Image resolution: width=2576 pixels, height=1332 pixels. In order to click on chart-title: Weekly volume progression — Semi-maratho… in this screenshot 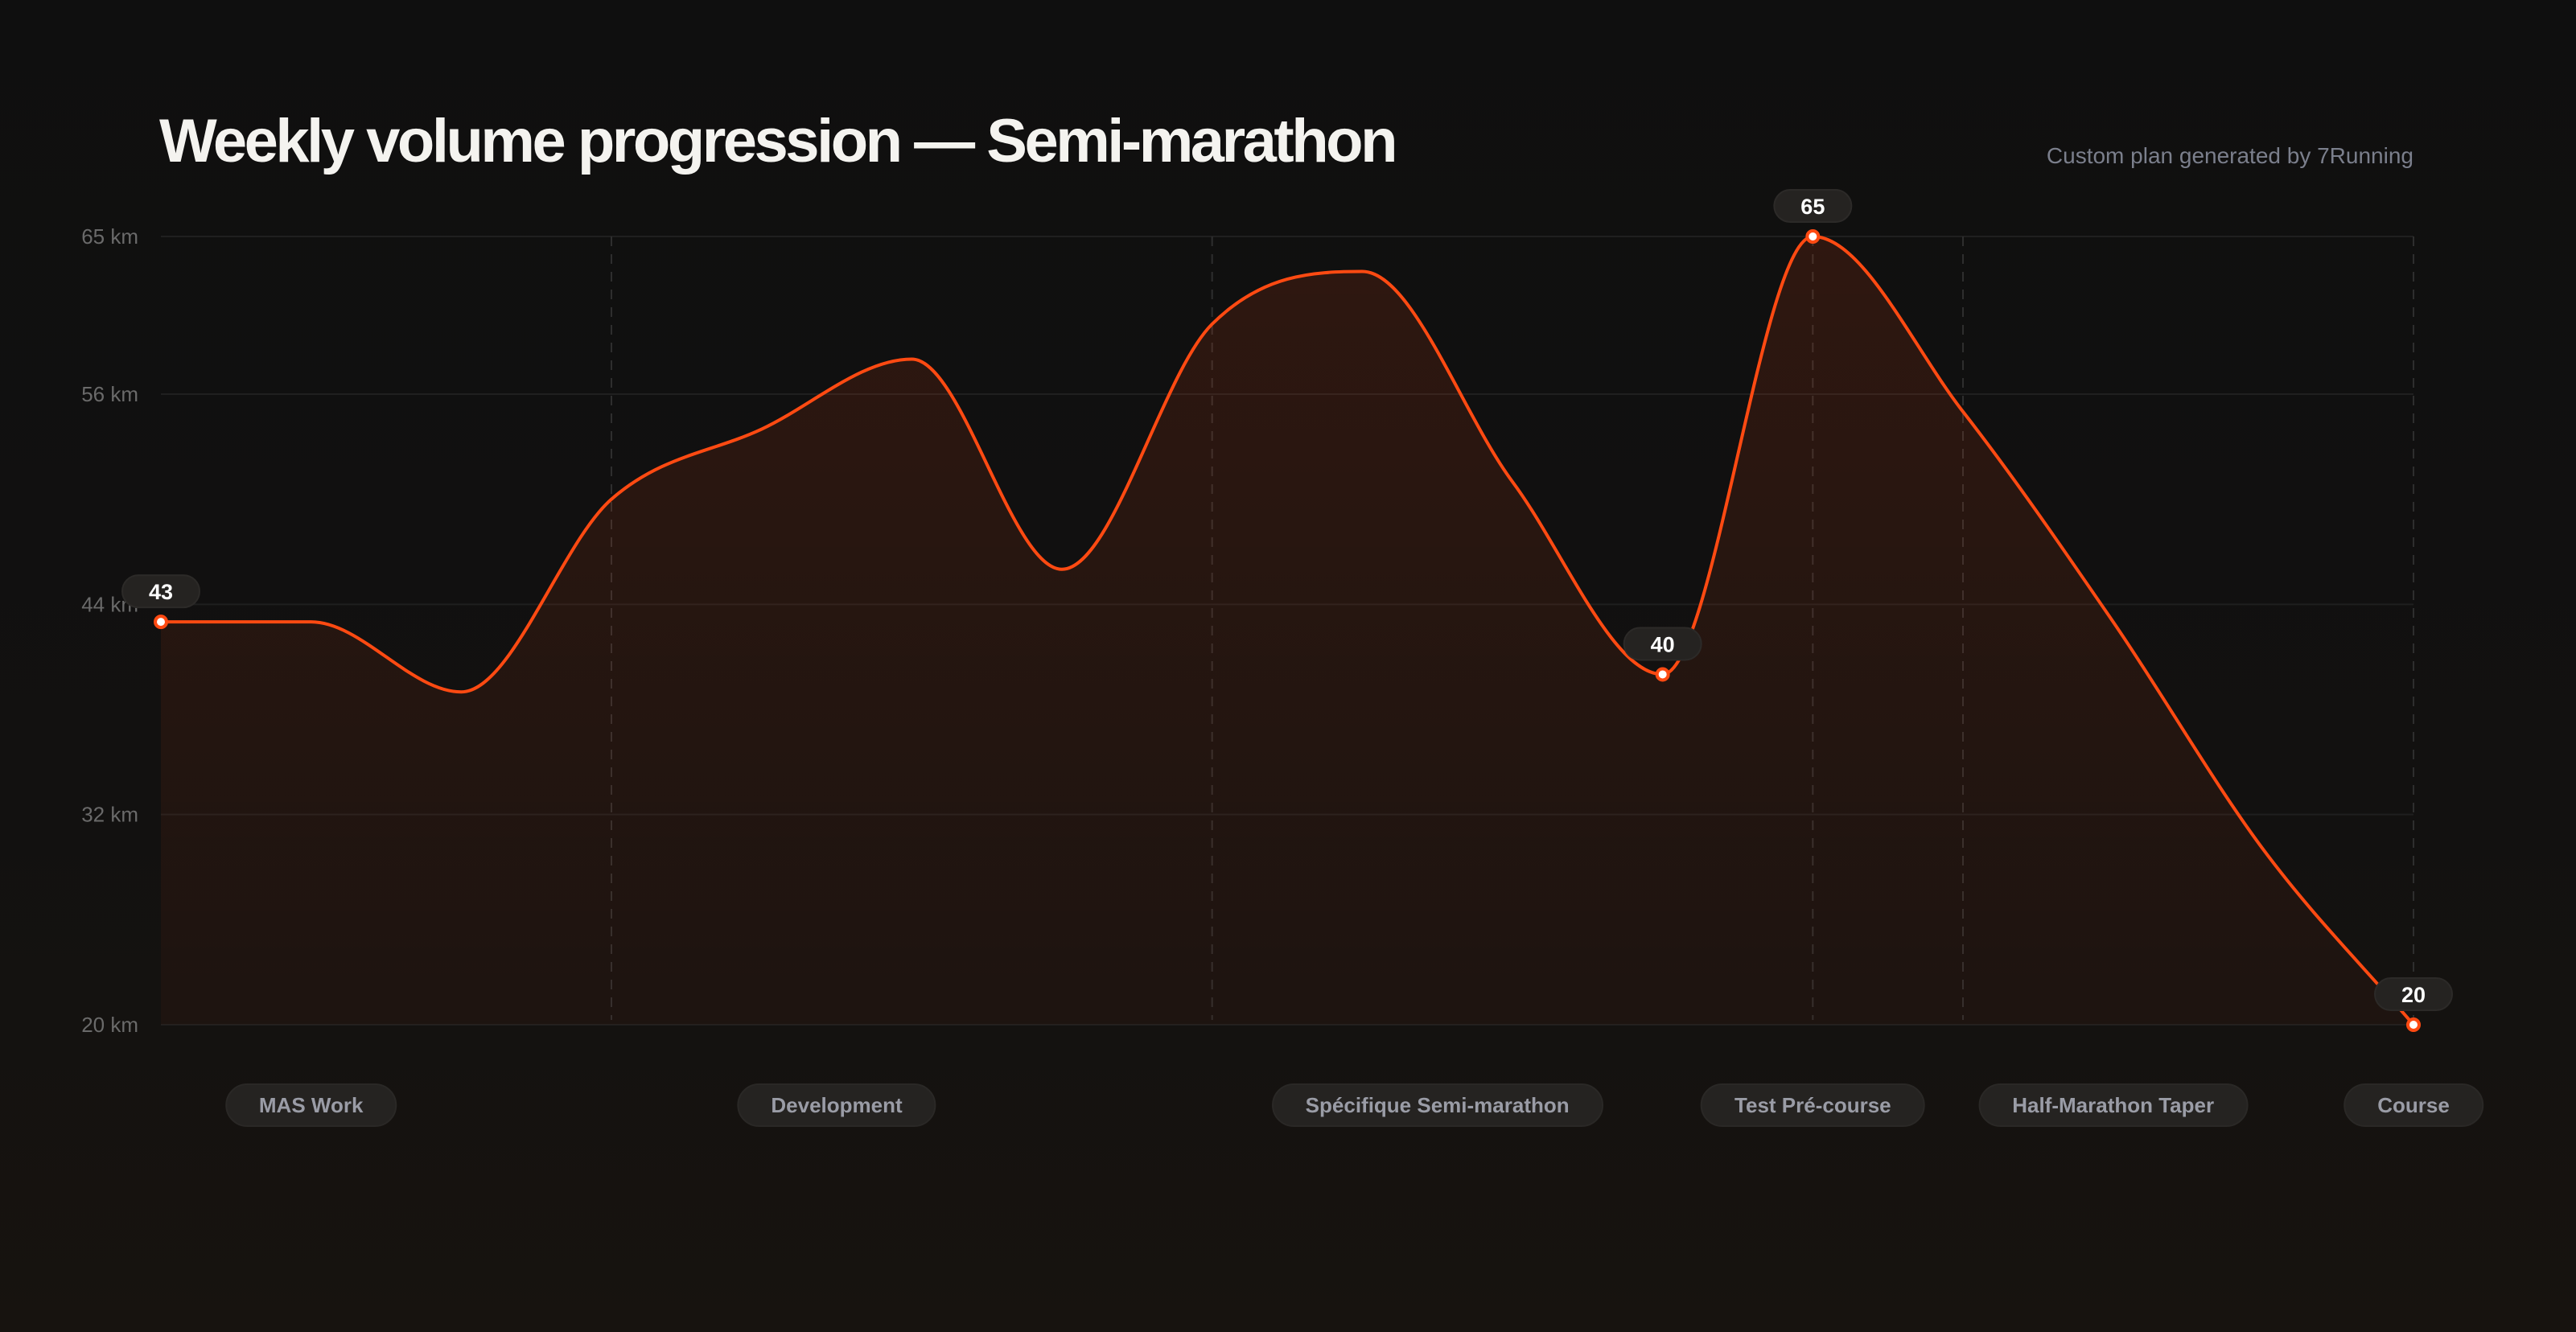, I will do `click(778, 141)`.